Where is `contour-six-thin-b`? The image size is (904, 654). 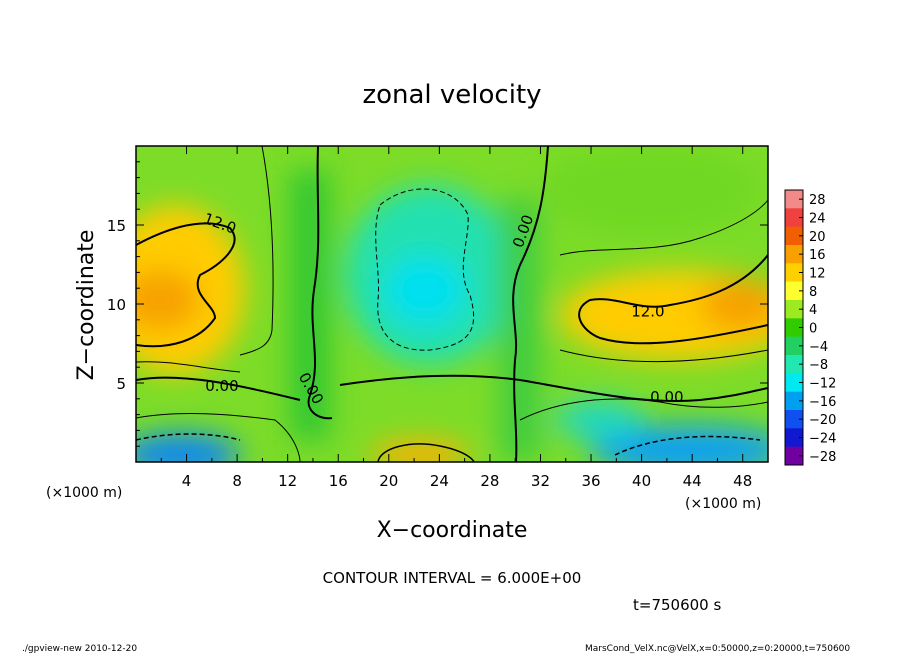 contour-six-thin-b is located at coordinates (663, 227).